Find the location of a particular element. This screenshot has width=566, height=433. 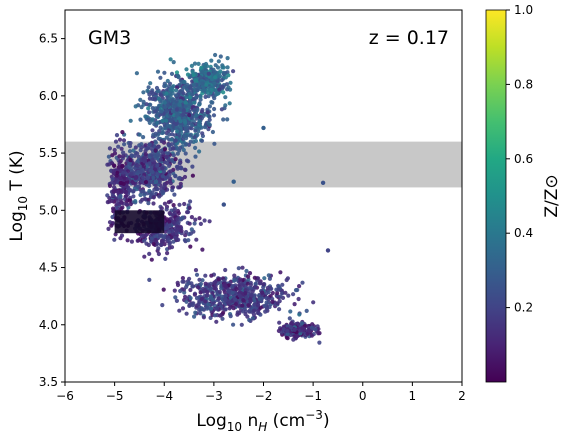

colorbar: 0.2 0.4 0.6 0.8 1.0 Z/Z⊙ is located at coordinates (523, 193).